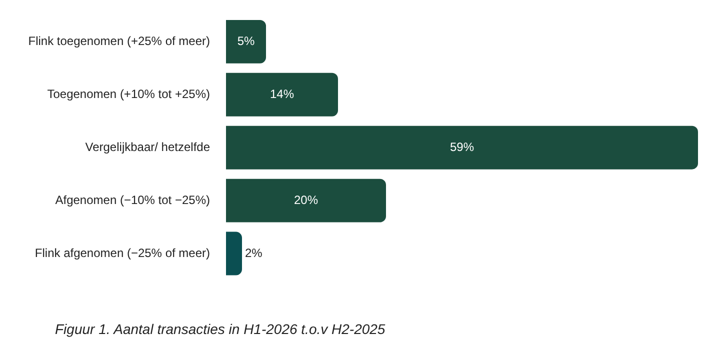 The image size is (720, 352). What do you see at coordinates (220, 328) in the screenshot?
I see `text: Figuur 1. Aantal transacties in H1-2026 t.o.v H2-2025` at bounding box center [220, 328].